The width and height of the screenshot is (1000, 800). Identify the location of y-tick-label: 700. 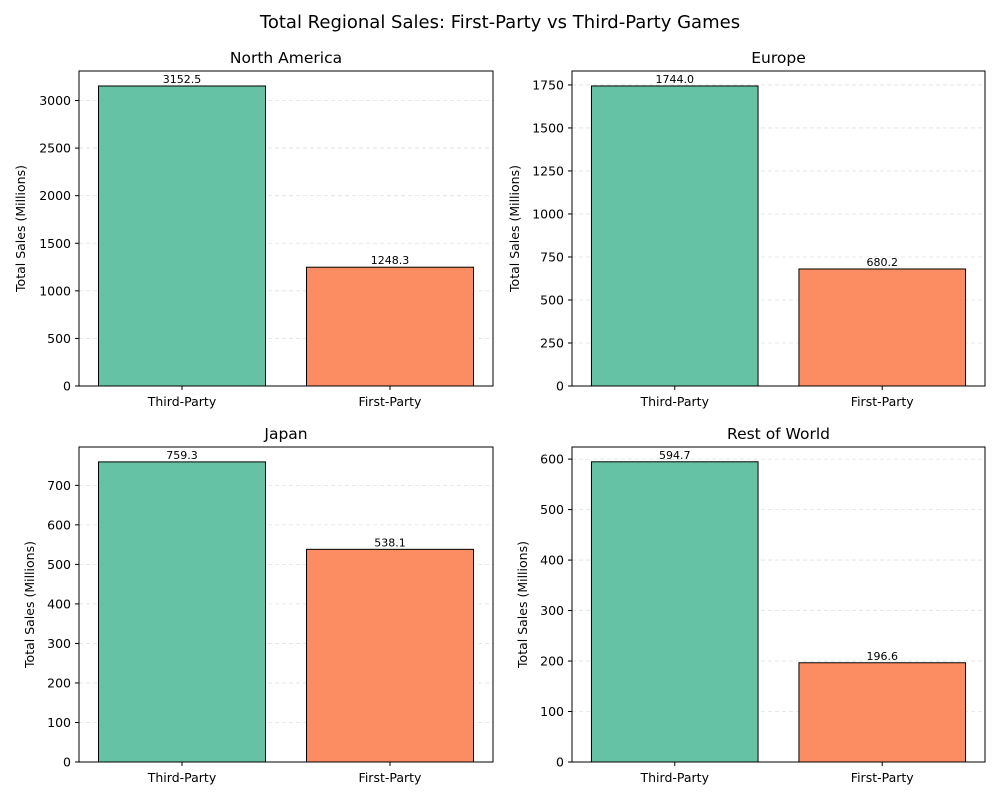
(59, 485).